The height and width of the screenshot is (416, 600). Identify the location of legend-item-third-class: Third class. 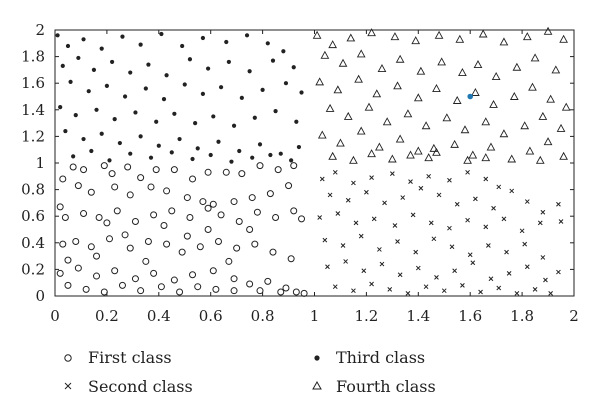
(369, 357).